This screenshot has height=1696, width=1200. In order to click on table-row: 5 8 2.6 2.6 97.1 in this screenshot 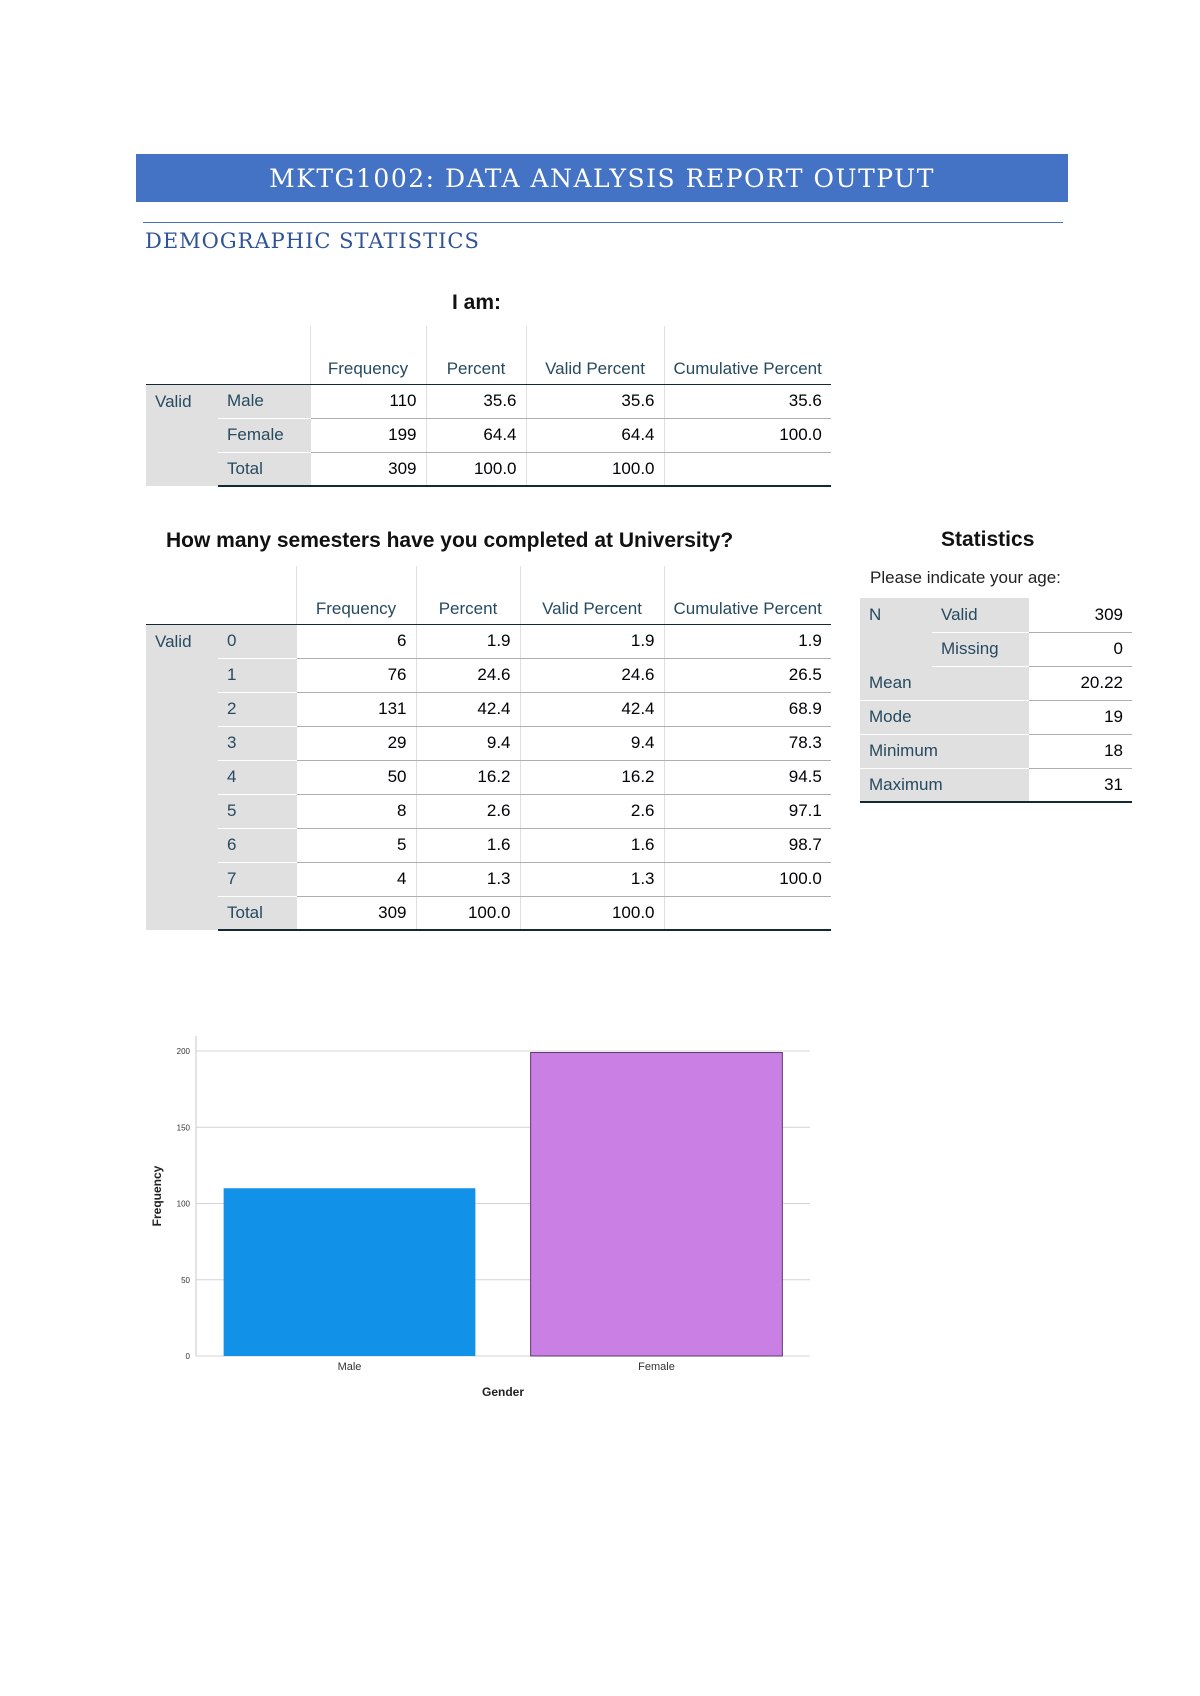, I will do `click(488, 811)`.